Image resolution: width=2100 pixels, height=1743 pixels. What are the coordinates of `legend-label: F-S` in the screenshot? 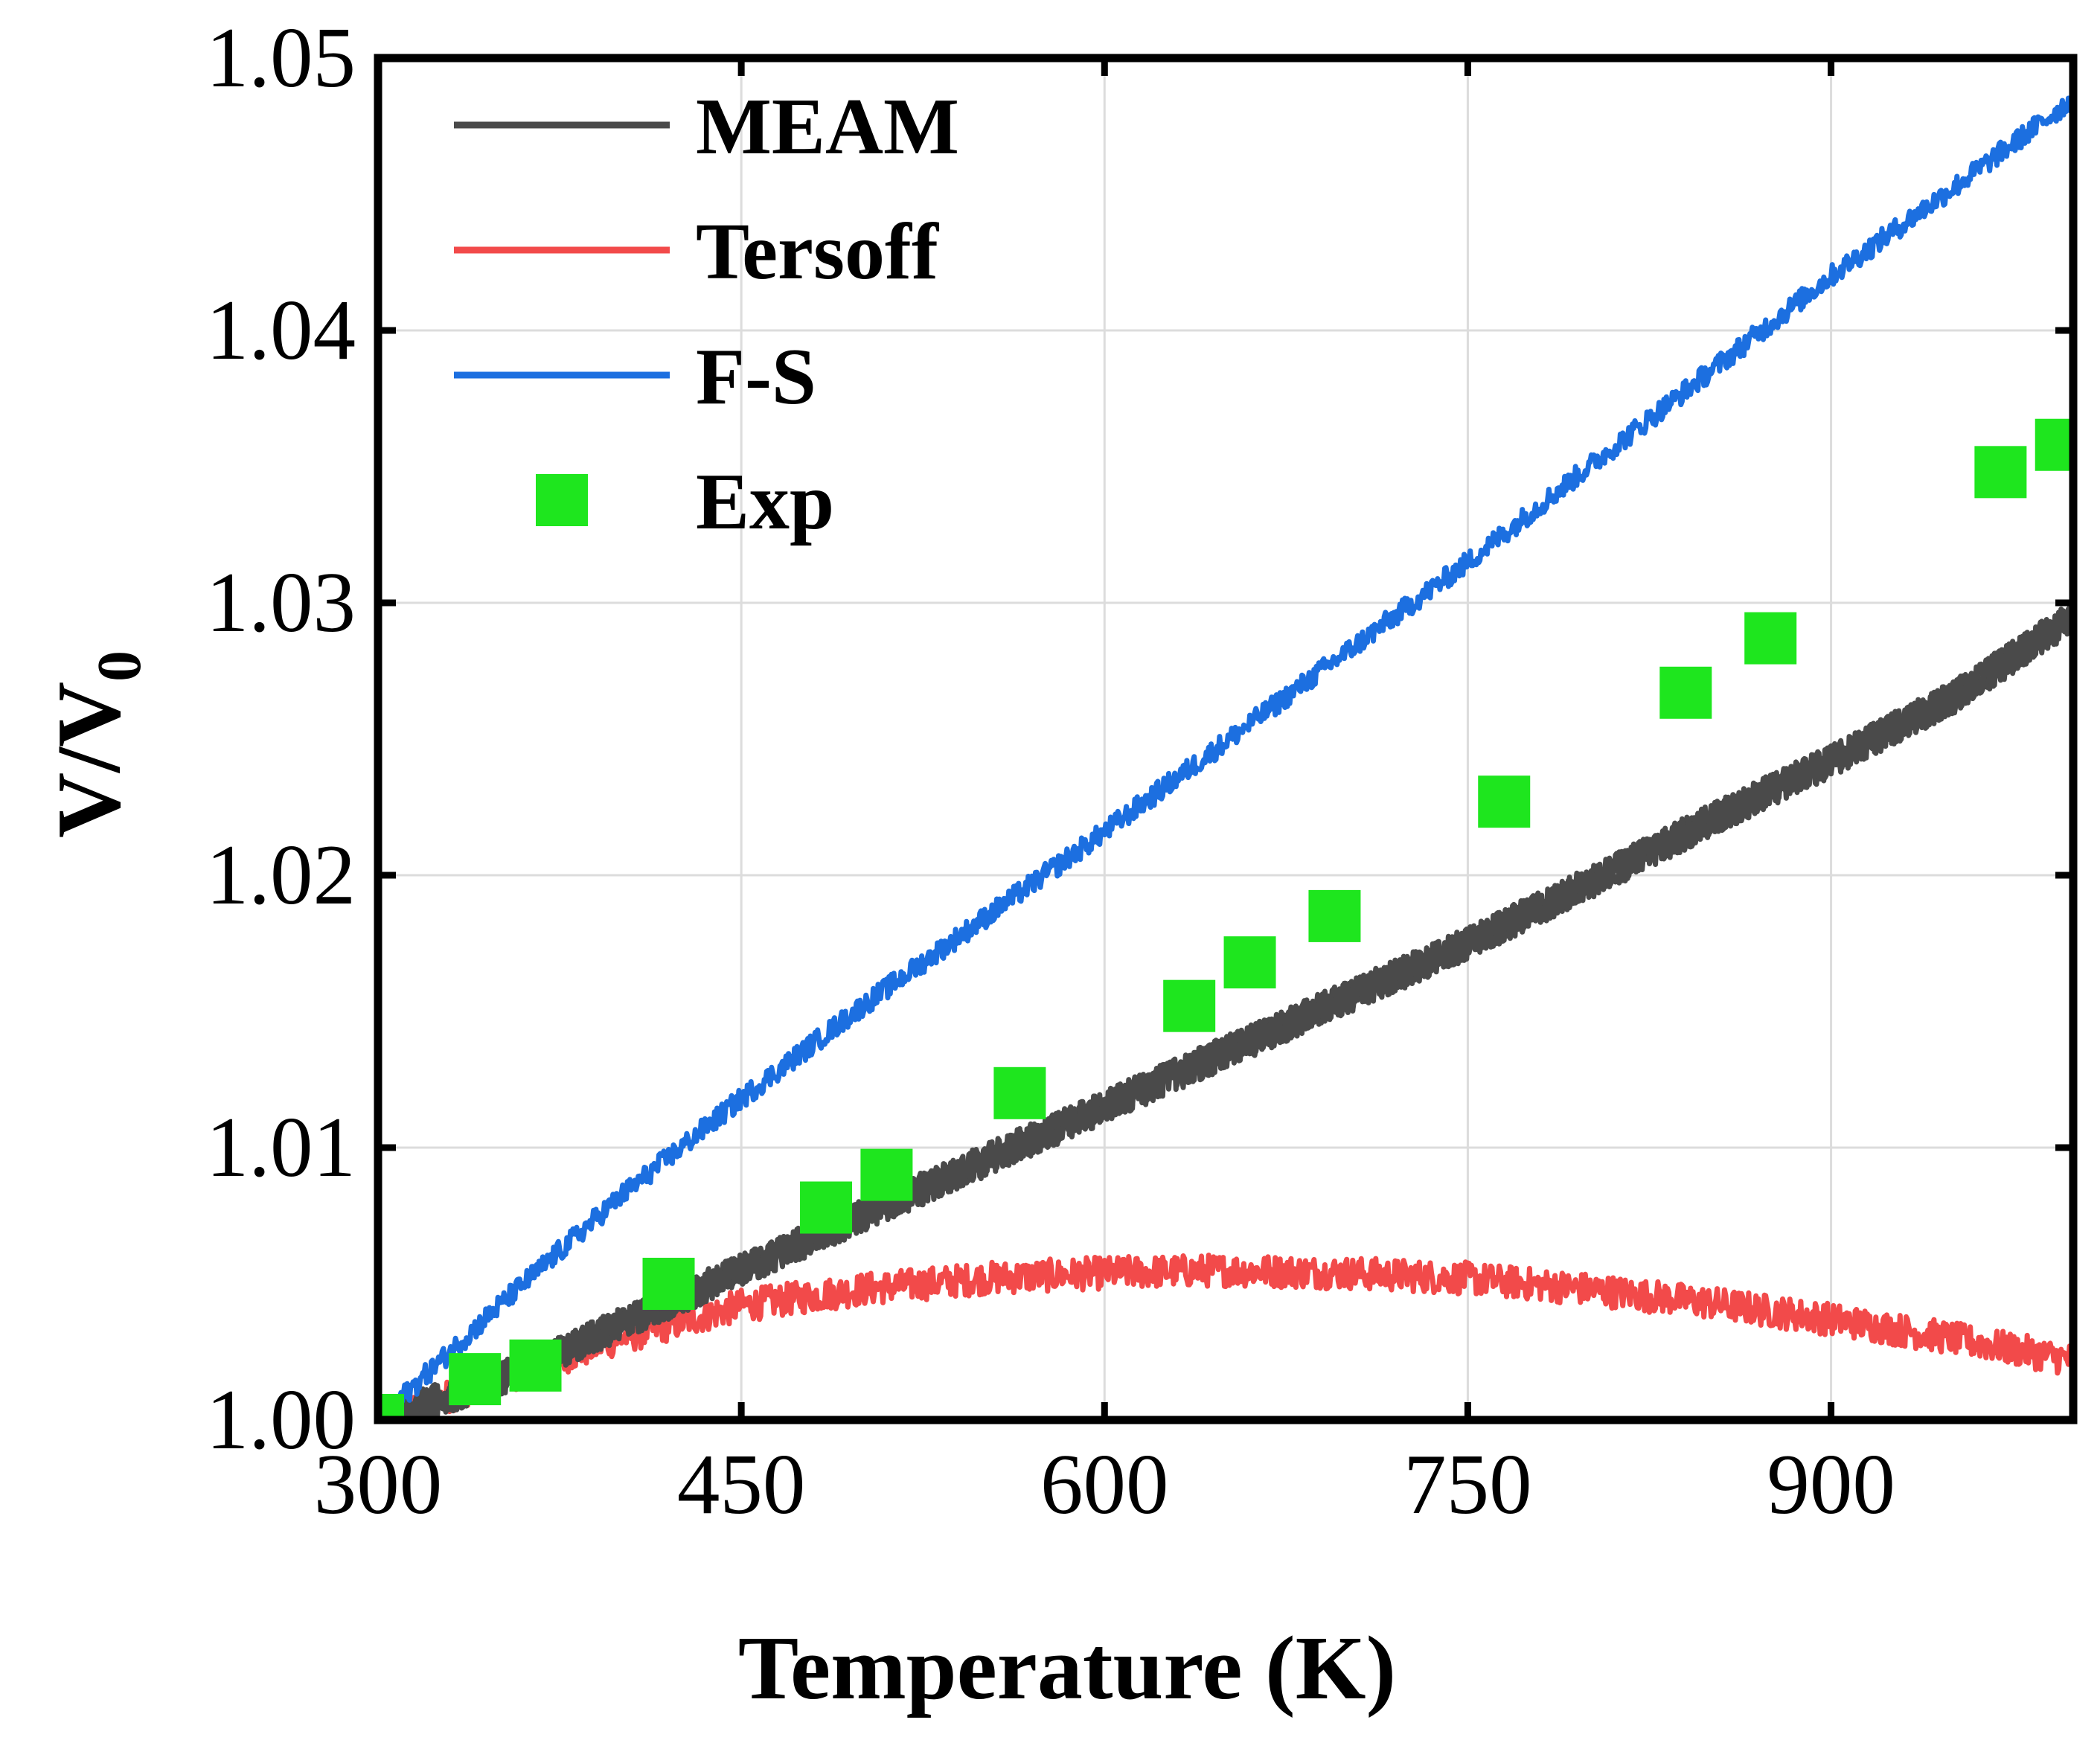 It's located at (756, 377).